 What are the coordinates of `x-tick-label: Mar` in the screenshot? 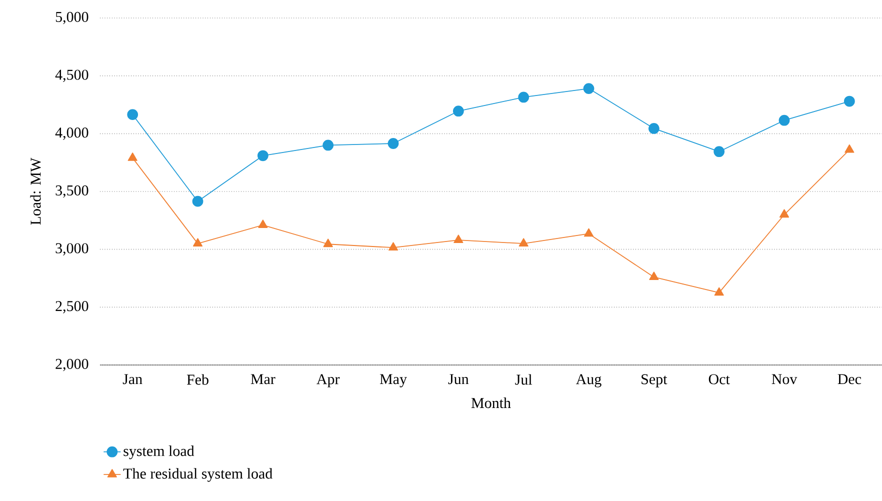 It's located at (263, 379).